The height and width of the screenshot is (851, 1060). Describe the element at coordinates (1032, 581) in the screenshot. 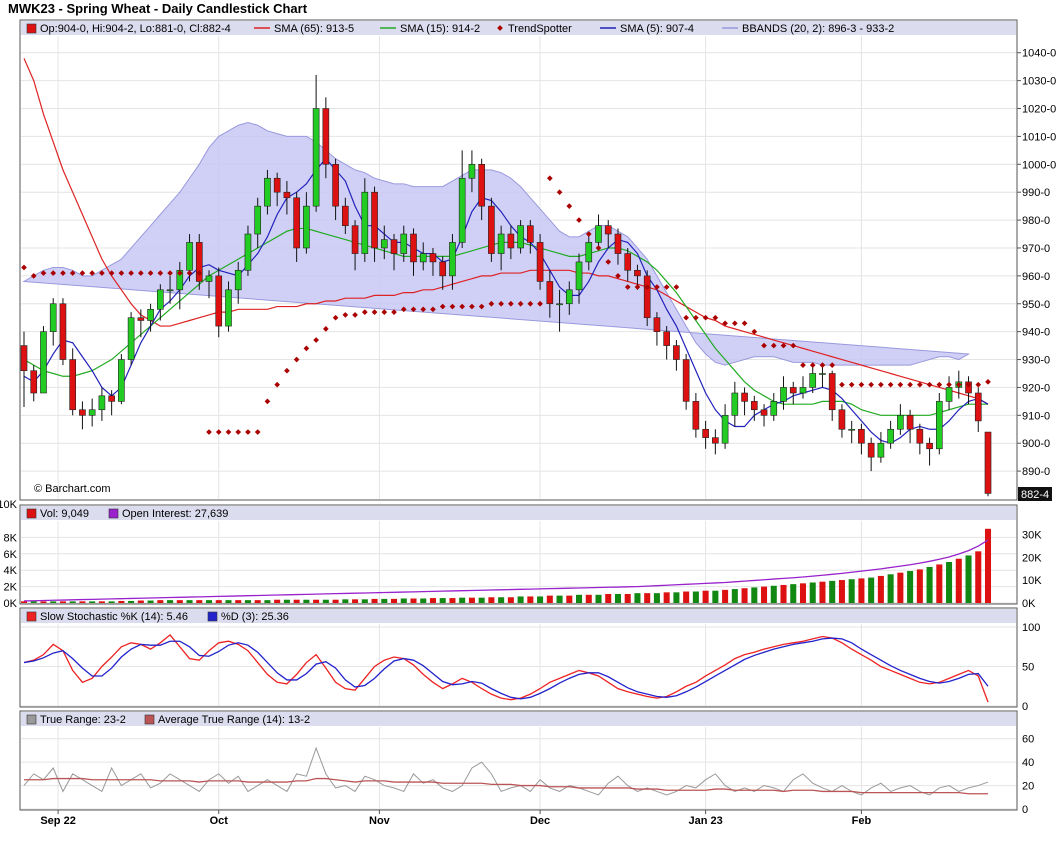

I see `oi-tick-label: 10K` at that location.